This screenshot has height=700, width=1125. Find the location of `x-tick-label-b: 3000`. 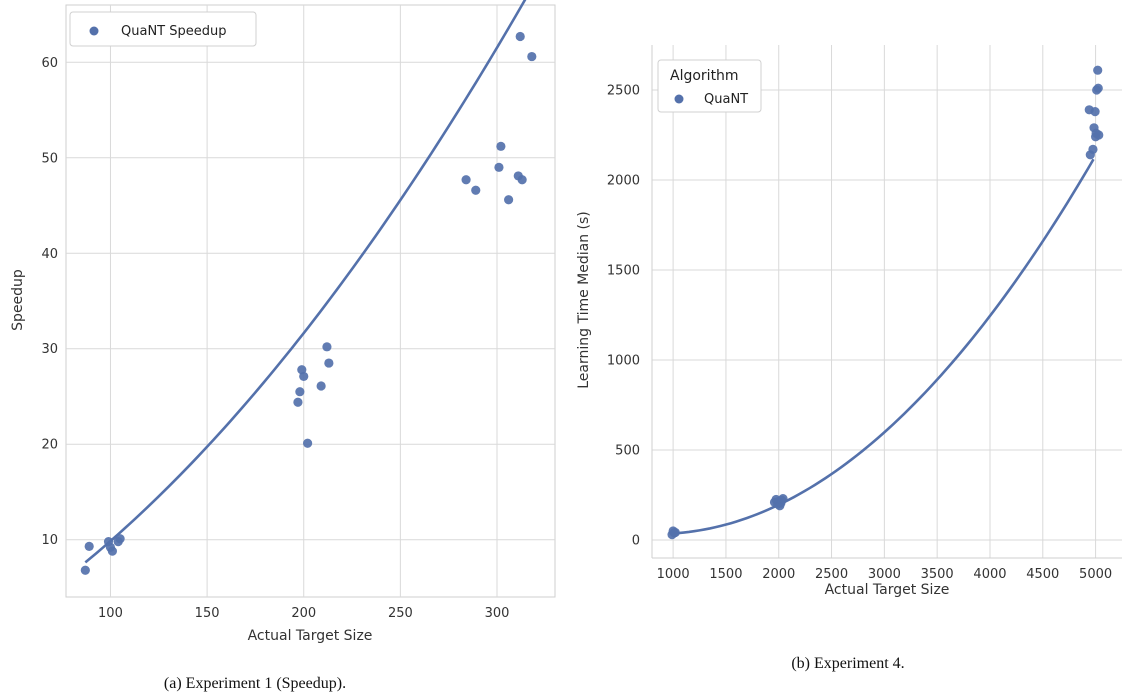

x-tick-label-b: 3000 is located at coordinates (884, 574).